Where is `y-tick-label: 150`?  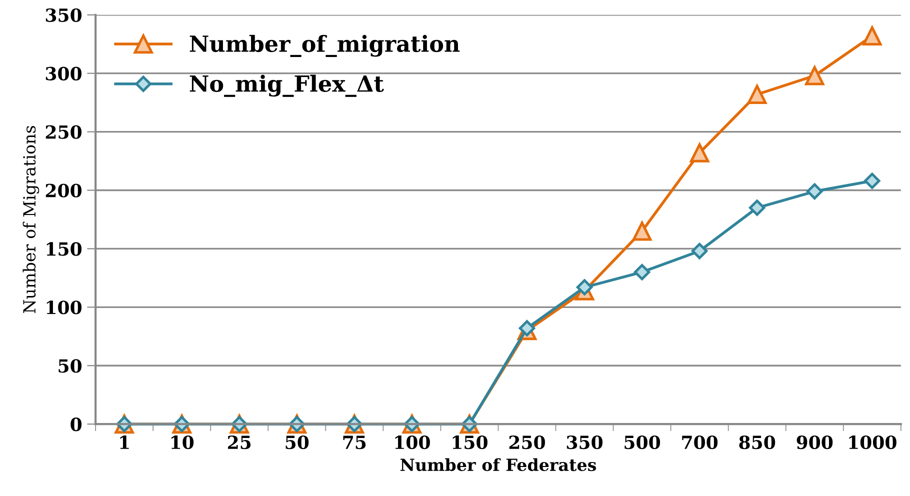
y-tick-label: 150 is located at coordinates (64, 249).